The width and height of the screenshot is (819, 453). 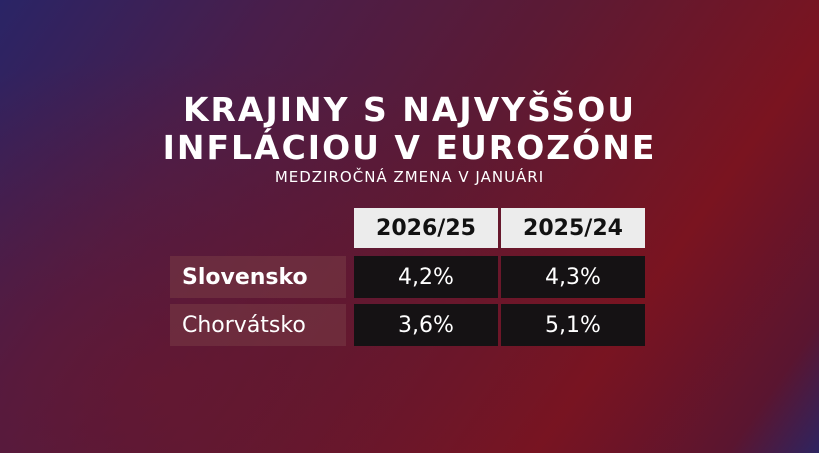 What do you see at coordinates (258, 277) in the screenshot?
I see `row-label: Slovensko` at bounding box center [258, 277].